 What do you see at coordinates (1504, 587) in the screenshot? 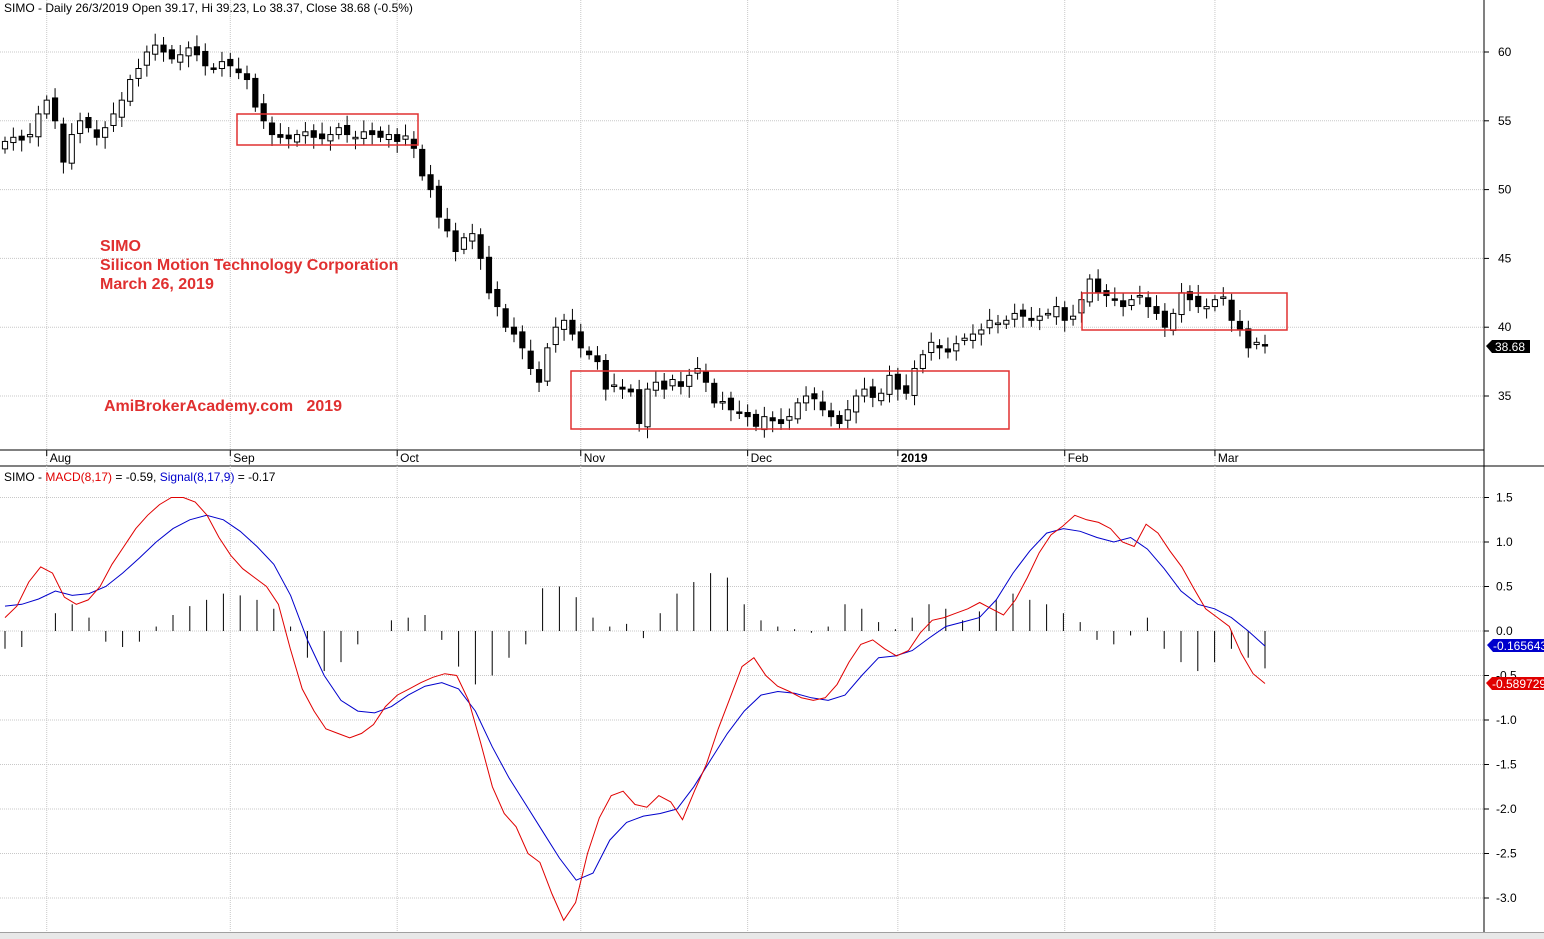
I see `macd-tick-label: 0.5` at bounding box center [1504, 587].